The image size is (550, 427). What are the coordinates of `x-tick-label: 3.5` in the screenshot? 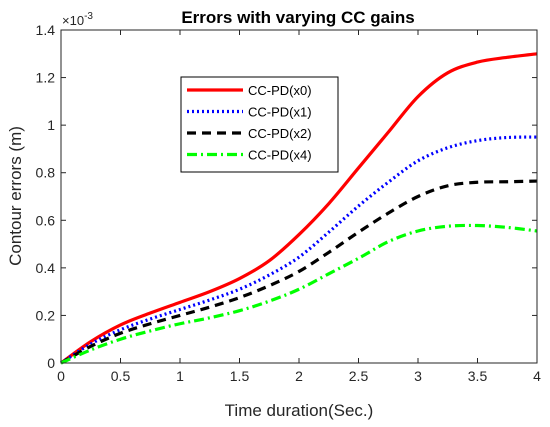 It's located at (478, 376).